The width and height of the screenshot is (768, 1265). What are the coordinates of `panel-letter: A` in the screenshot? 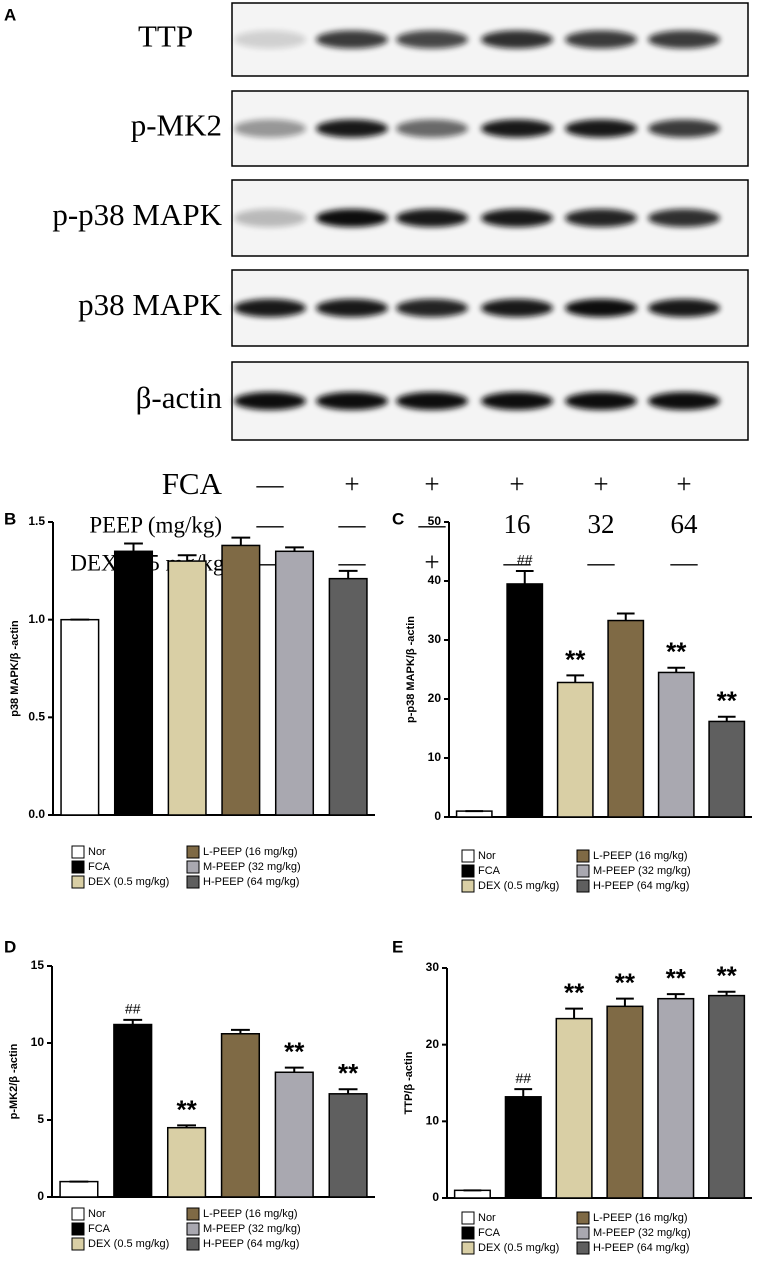 It's located at (10, 14).